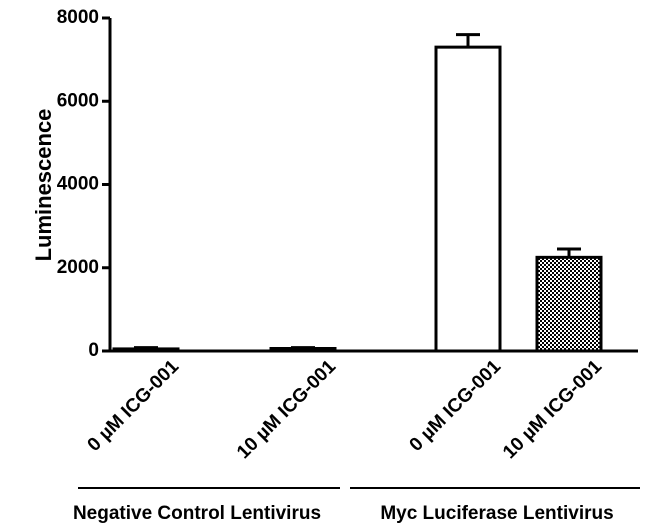  Describe the element at coordinates (496, 513) in the screenshot. I see `group-label: Myc Luciferase Lentivirus` at that location.